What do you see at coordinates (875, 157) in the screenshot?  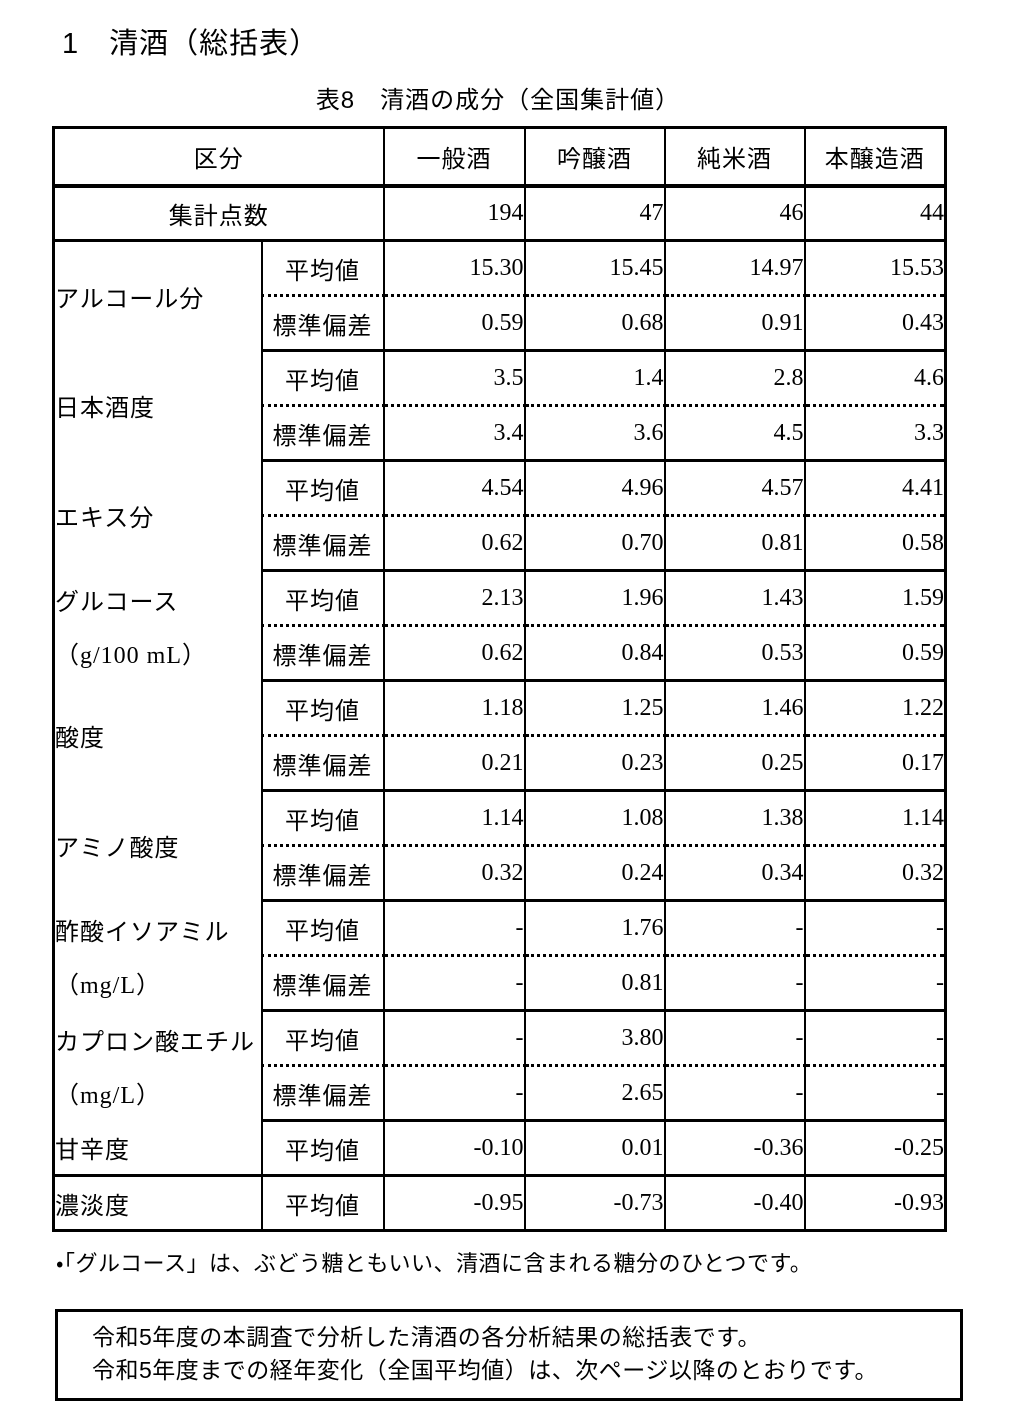 I see `column-header-honjozoshu: 本醸造酒` at bounding box center [875, 157].